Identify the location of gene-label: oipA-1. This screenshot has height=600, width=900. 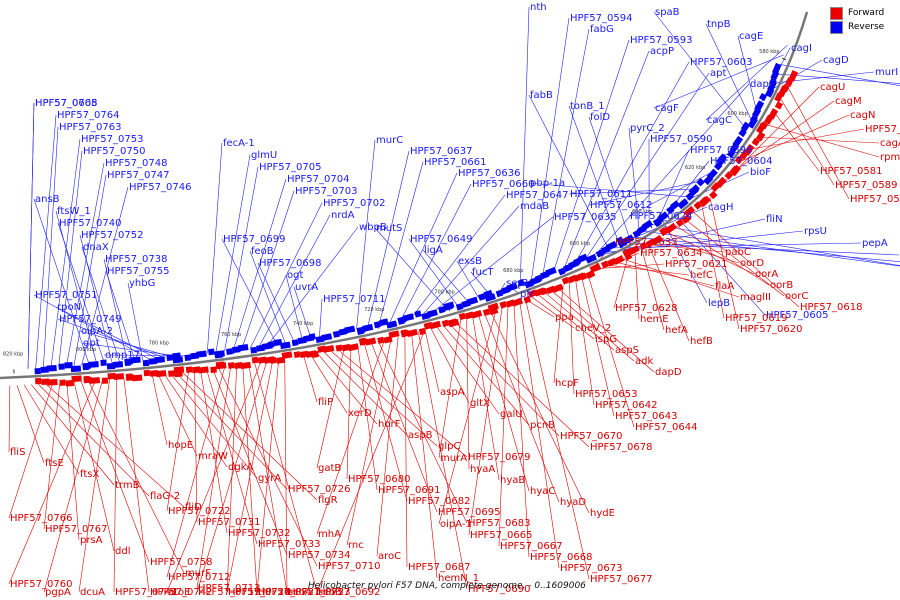
(456, 524).